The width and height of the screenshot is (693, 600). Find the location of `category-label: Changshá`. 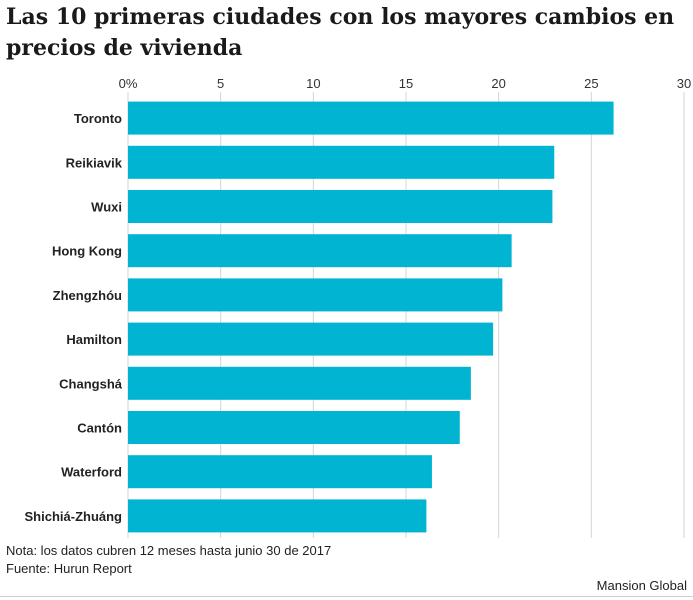

category-label: Changshá is located at coordinates (91, 383).